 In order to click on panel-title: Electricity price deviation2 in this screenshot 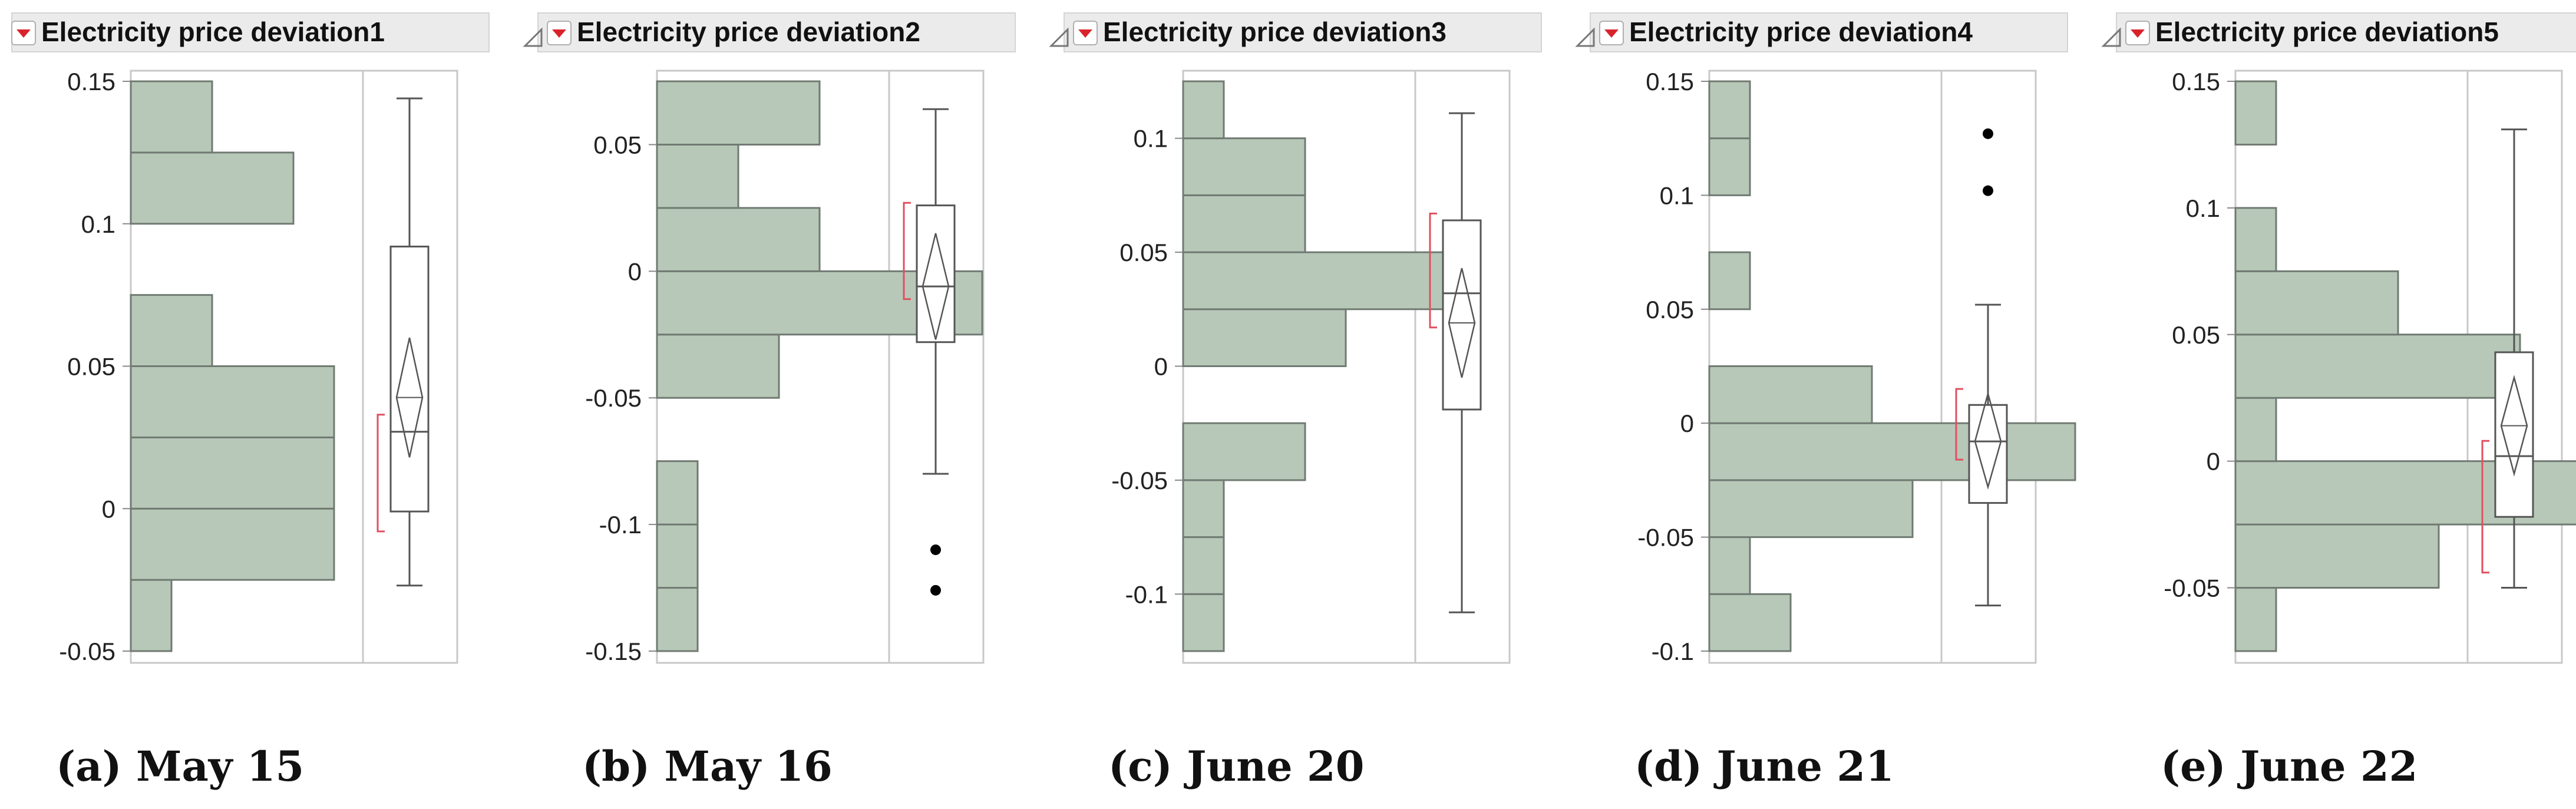, I will do `click(748, 31)`.